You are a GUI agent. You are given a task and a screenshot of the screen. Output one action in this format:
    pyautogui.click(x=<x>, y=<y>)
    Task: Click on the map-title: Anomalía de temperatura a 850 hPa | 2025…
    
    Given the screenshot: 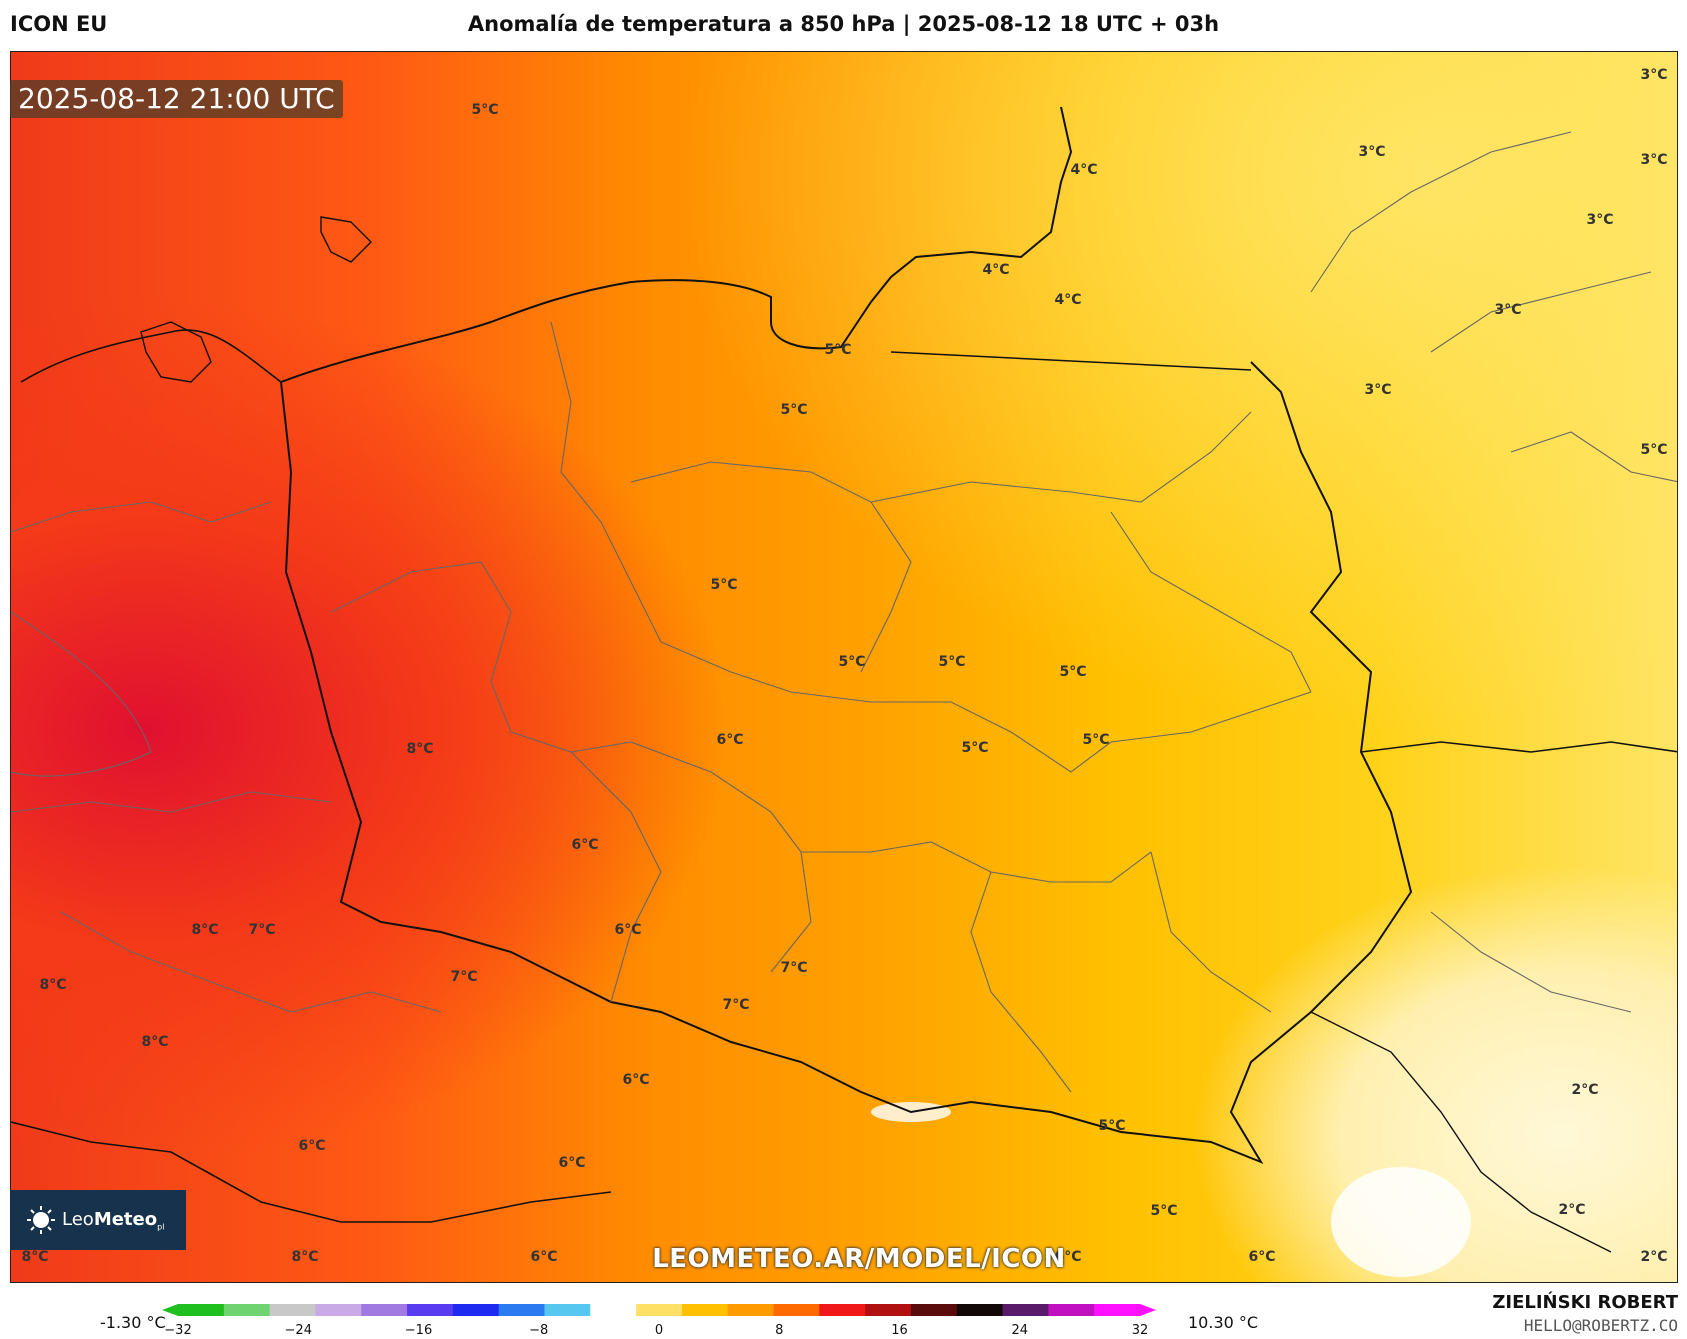 What is the action you would take?
    pyautogui.click(x=843, y=24)
    